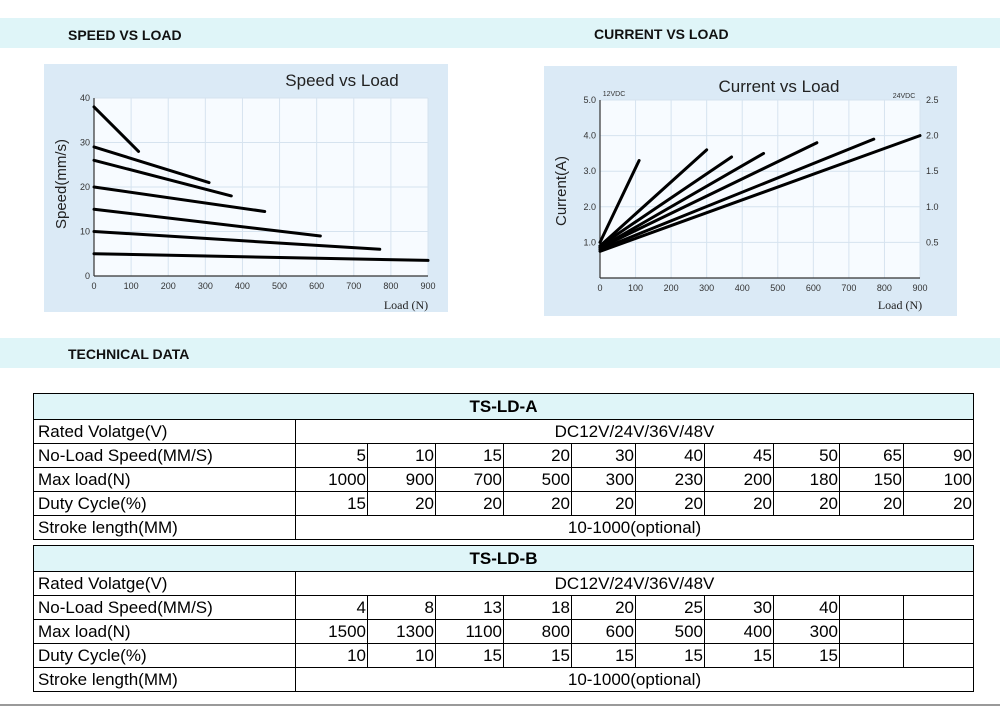 This screenshot has width=1000, height=707. Describe the element at coordinates (500, 353) in the screenshot. I see `technical-data-band` at that location.